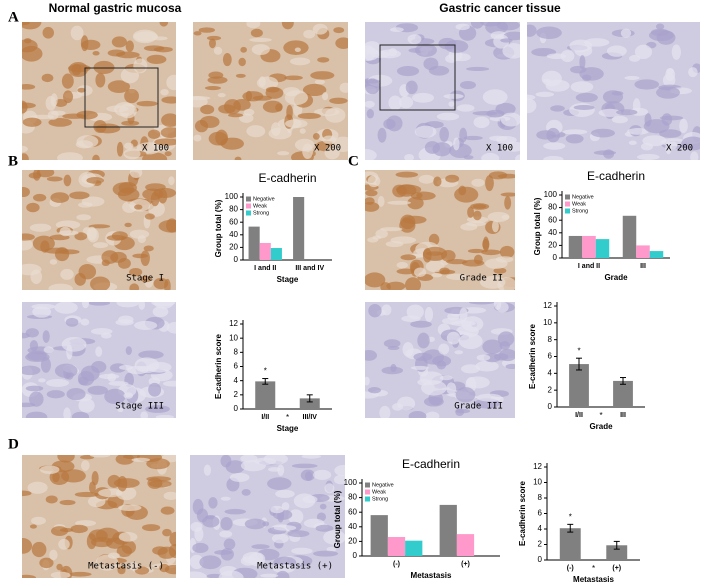 The height and width of the screenshot is (586, 708). What do you see at coordinates (265, 417) in the screenshot?
I see `x-tick-label: I/II` at bounding box center [265, 417].